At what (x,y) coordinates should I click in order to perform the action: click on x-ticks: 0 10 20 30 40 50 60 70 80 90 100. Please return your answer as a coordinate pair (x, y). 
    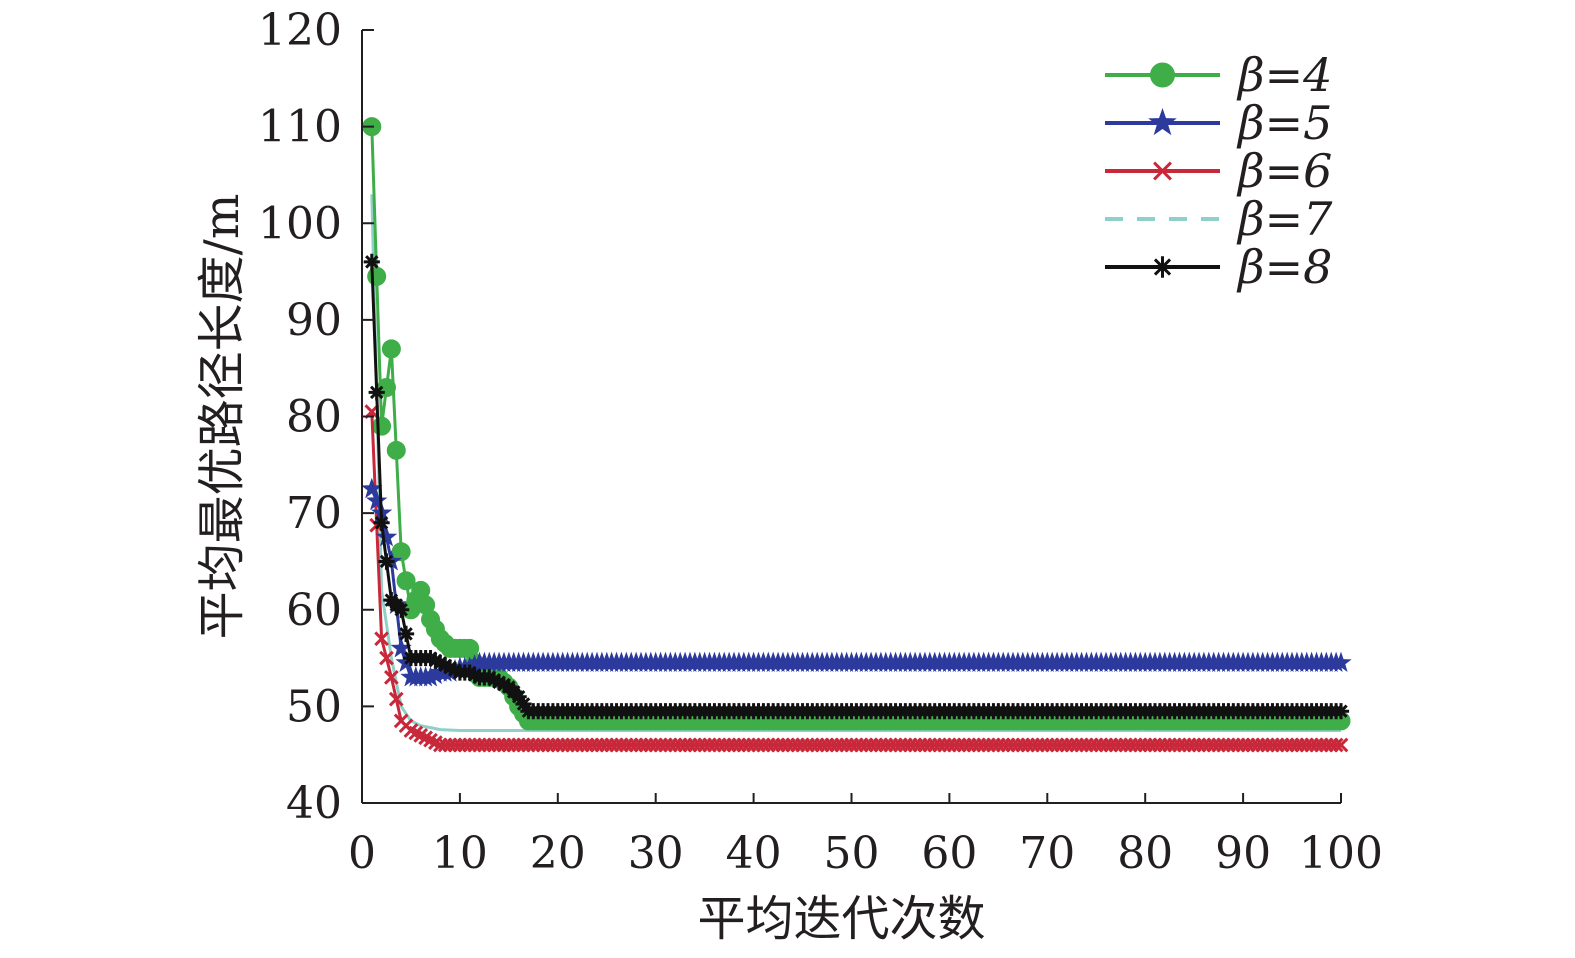
    Looking at the image, I should click on (865, 836).